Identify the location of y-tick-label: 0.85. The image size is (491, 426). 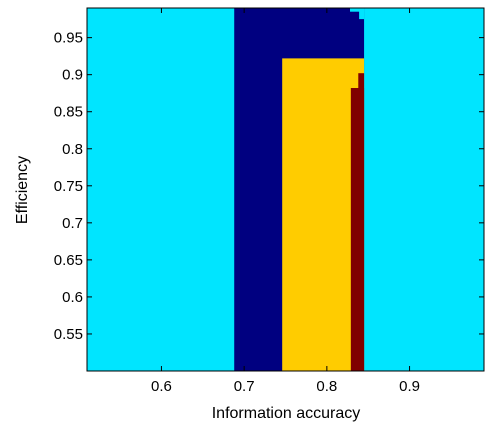
(68, 112).